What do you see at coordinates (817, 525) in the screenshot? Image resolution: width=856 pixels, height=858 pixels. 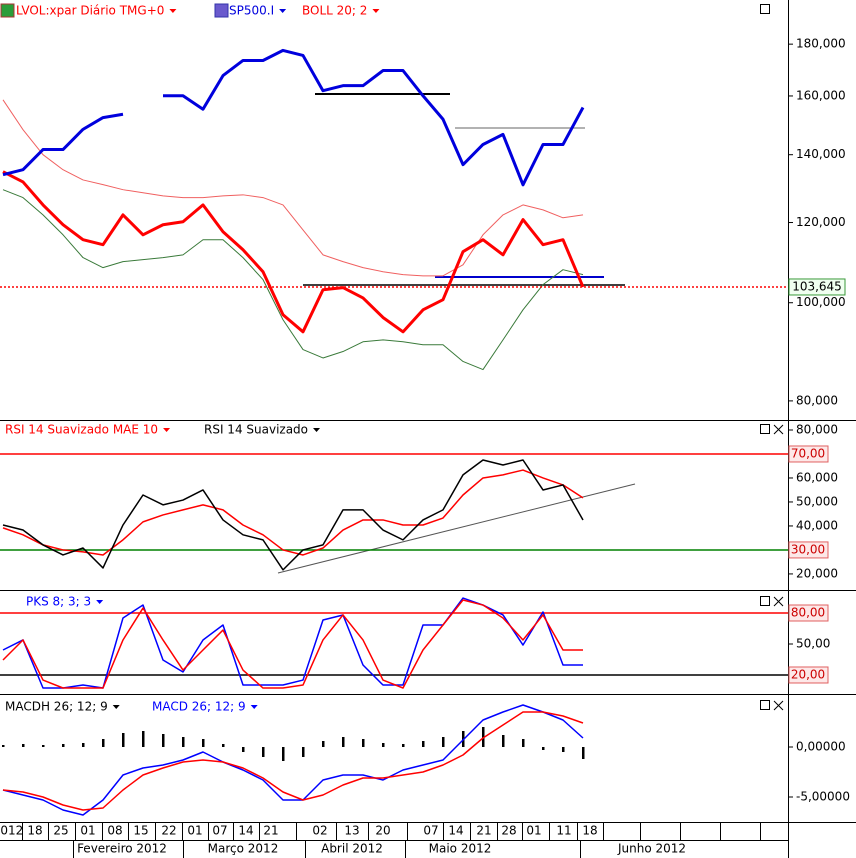 I see `y-tick-label: 40,000` at bounding box center [817, 525].